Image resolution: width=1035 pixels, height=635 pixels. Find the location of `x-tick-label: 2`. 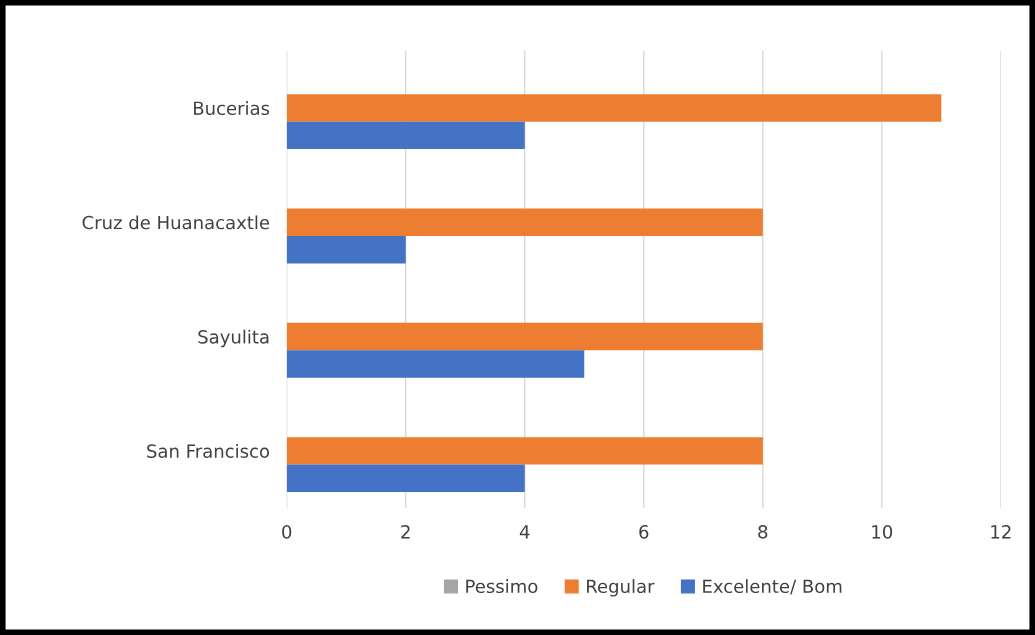

x-tick-label: 2 is located at coordinates (405, 531).